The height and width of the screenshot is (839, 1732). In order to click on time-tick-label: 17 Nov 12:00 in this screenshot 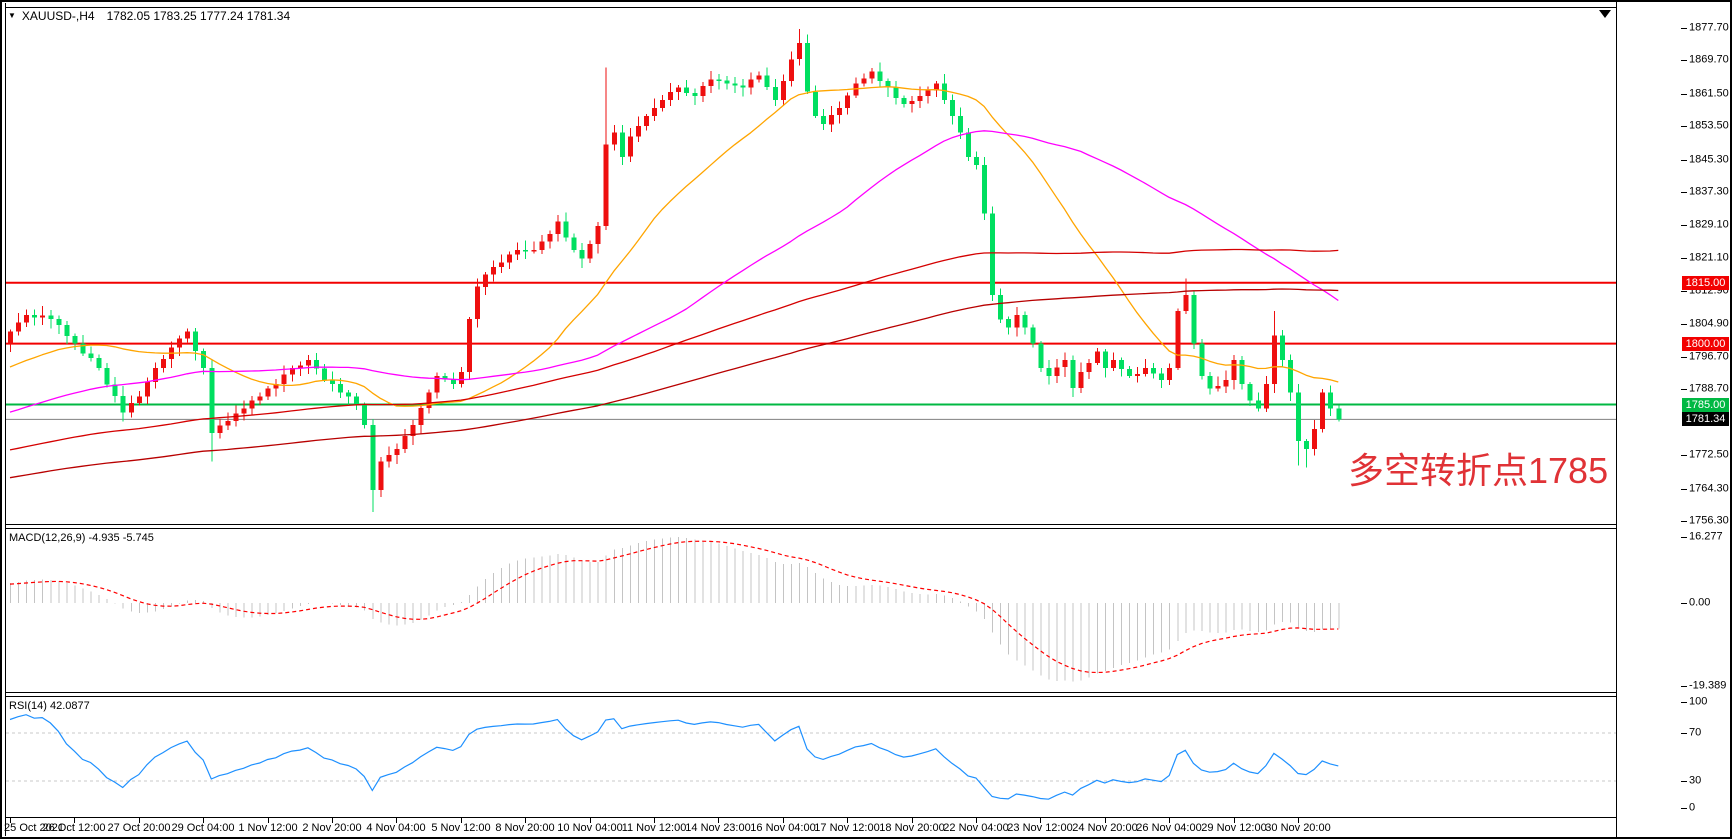, I will do `click(847, 828)`.